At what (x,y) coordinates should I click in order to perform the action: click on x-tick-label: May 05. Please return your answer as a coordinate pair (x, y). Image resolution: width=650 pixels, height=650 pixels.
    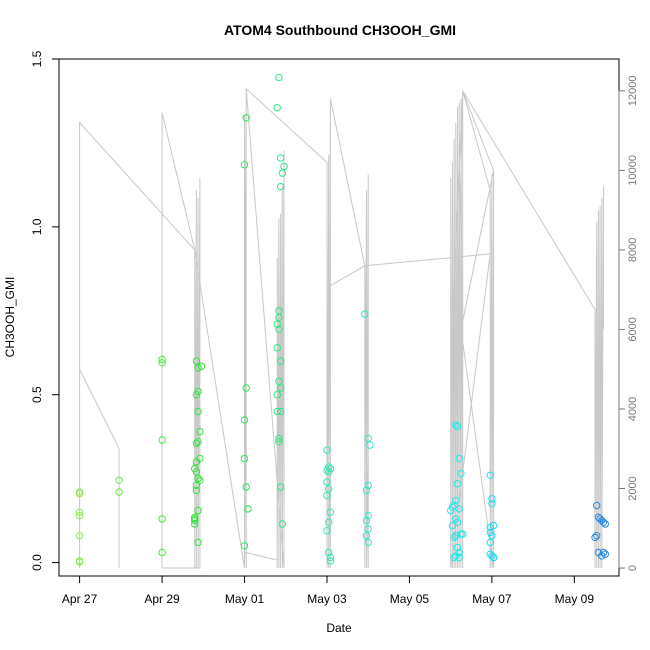
    Looking at the image, I should click on (410, 599).